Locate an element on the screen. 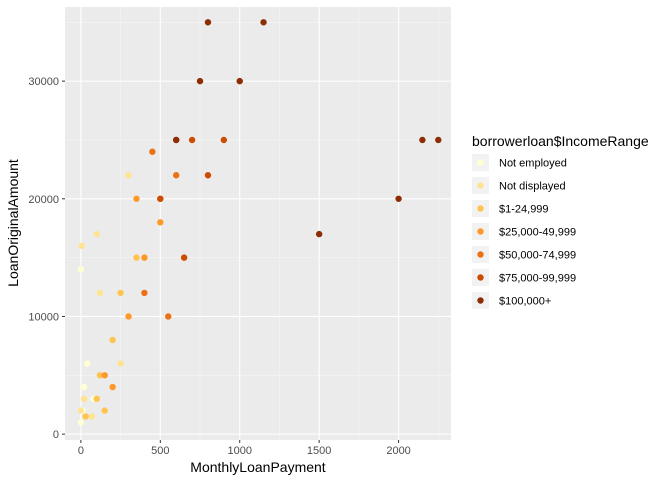 This screenshot has width=672, height=480. legend-item: $25,000-49,999 is located at coordinates (524, 231).